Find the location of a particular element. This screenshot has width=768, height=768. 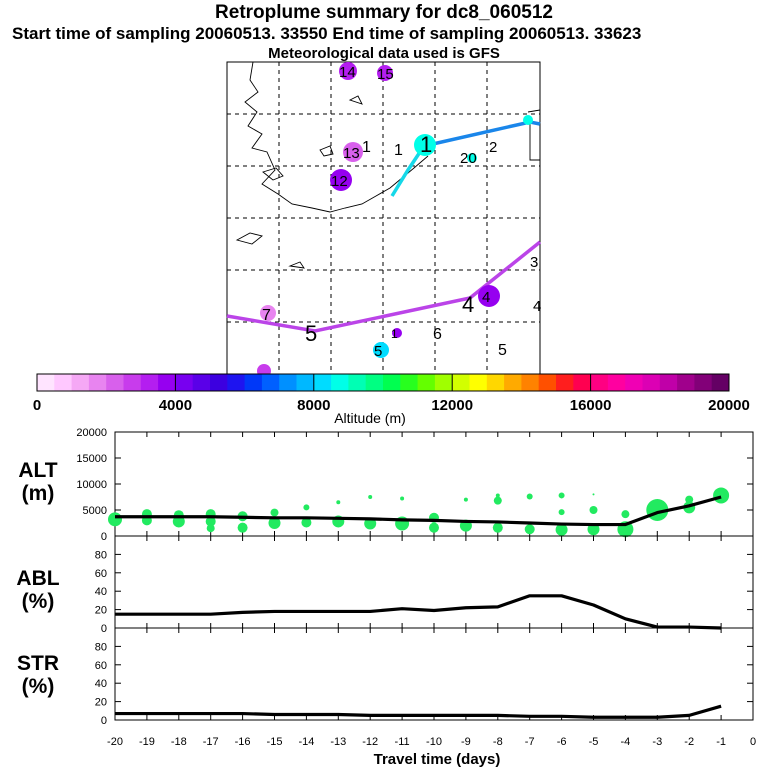

x-tick-label: -8 is located at coordinates (498, 742).